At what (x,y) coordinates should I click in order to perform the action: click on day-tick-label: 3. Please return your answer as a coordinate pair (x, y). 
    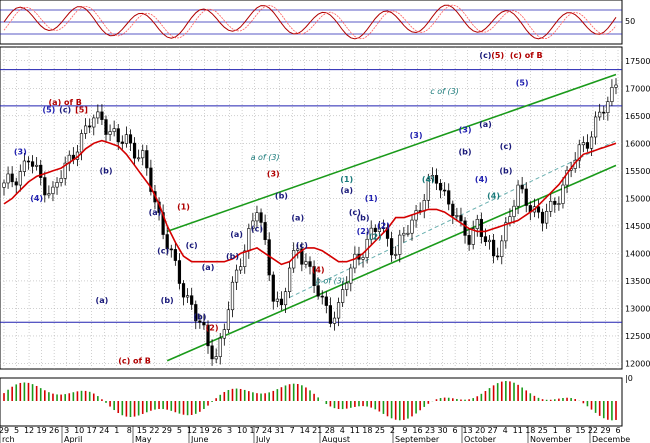
    Looking at the image, I should click on (66, 430).